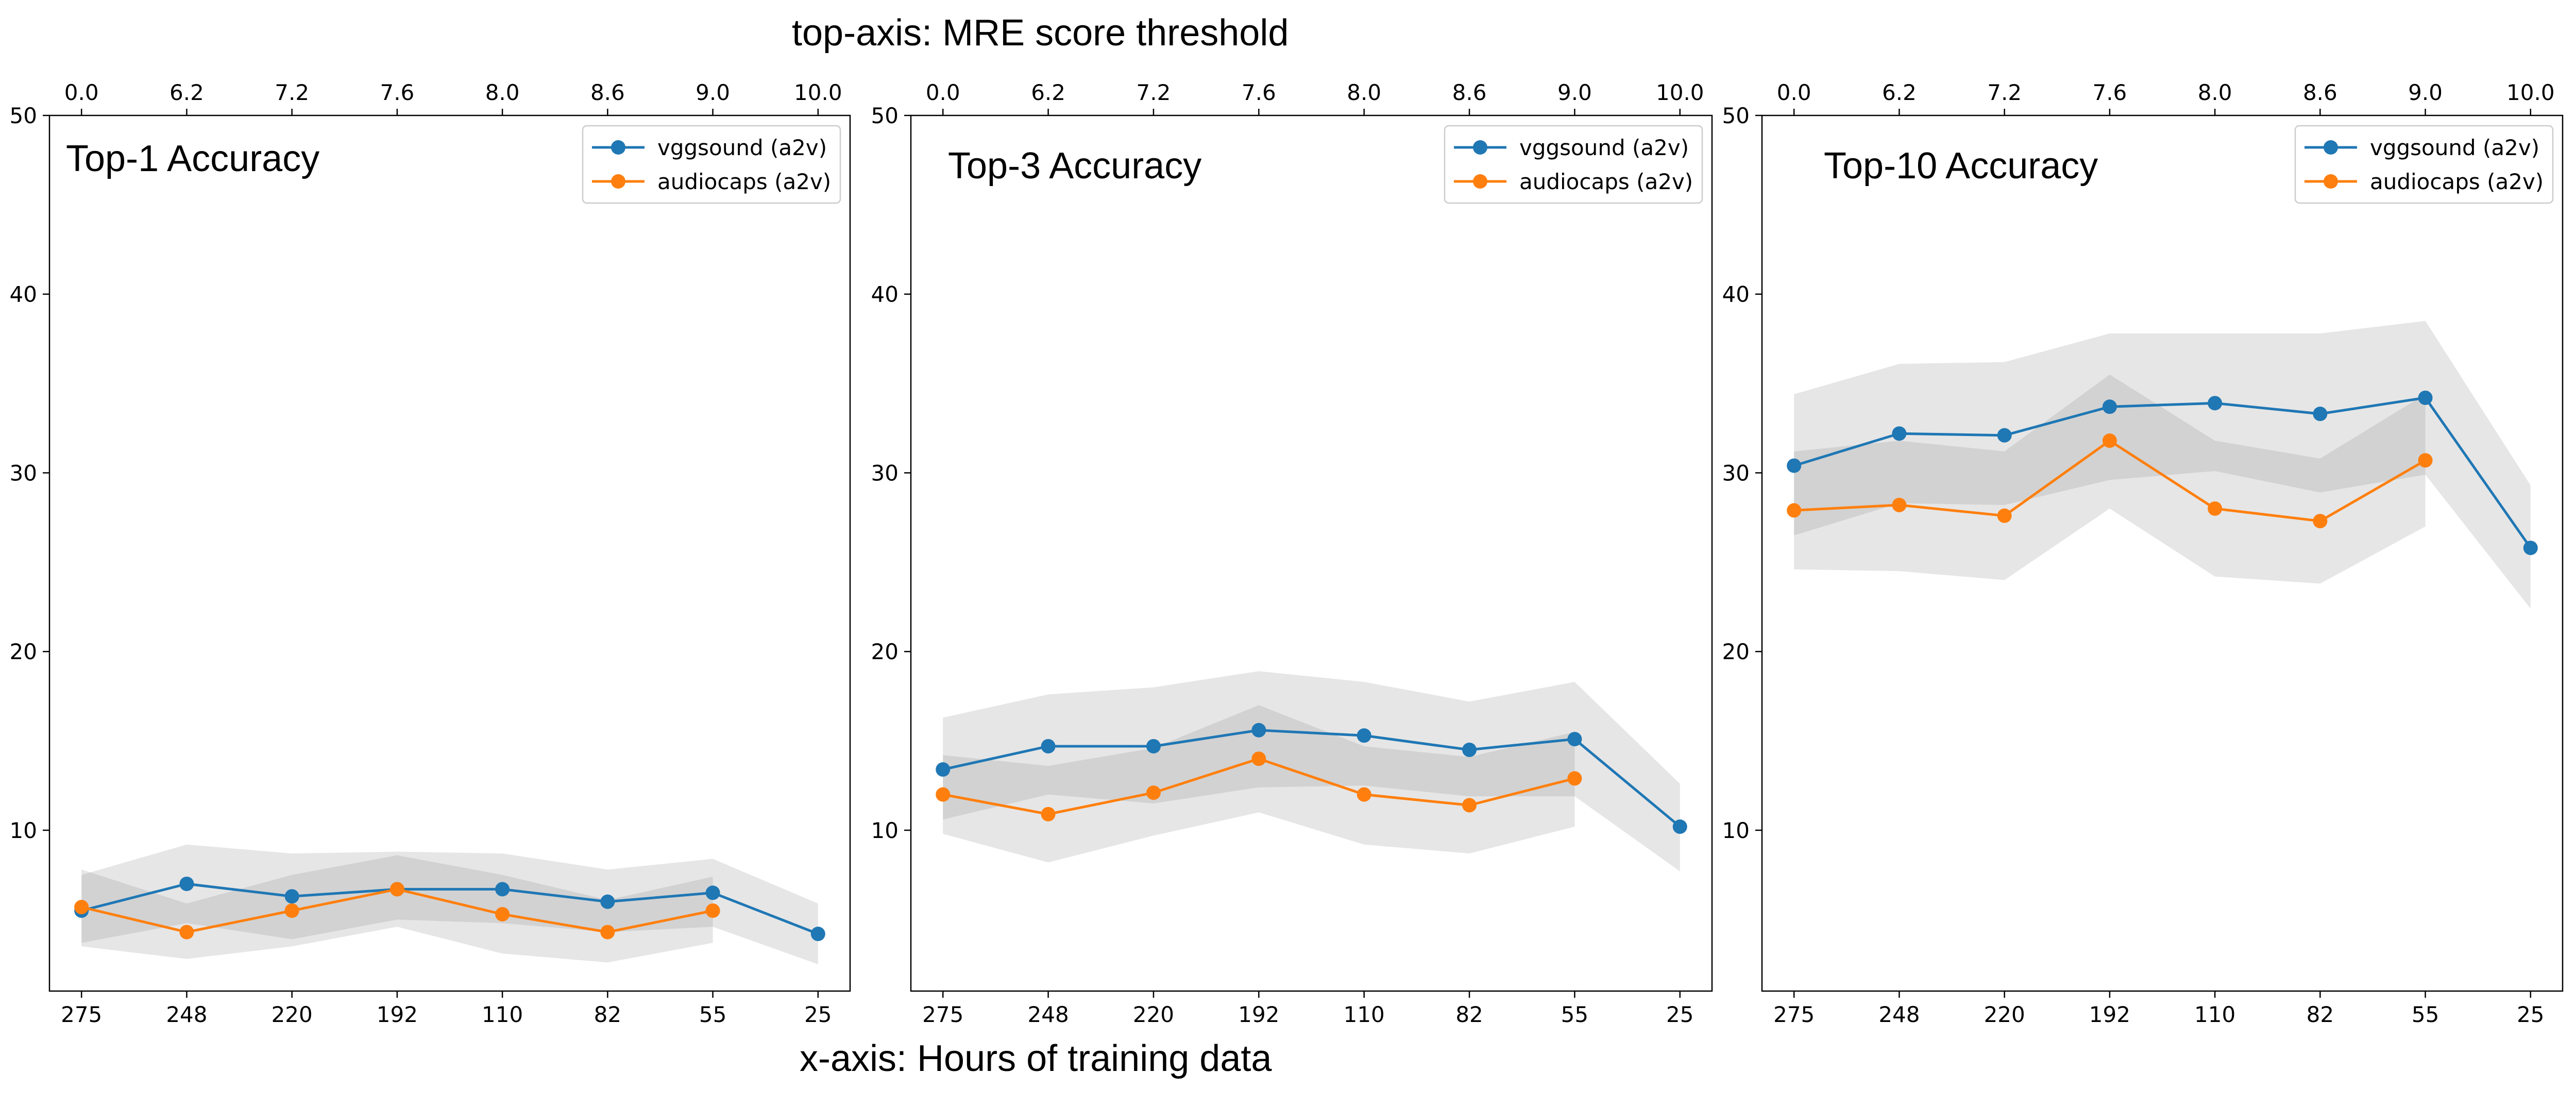 This screenshot has width=2576, height=1106. I want to click on y-tick-label: 50, so click(885, 115).